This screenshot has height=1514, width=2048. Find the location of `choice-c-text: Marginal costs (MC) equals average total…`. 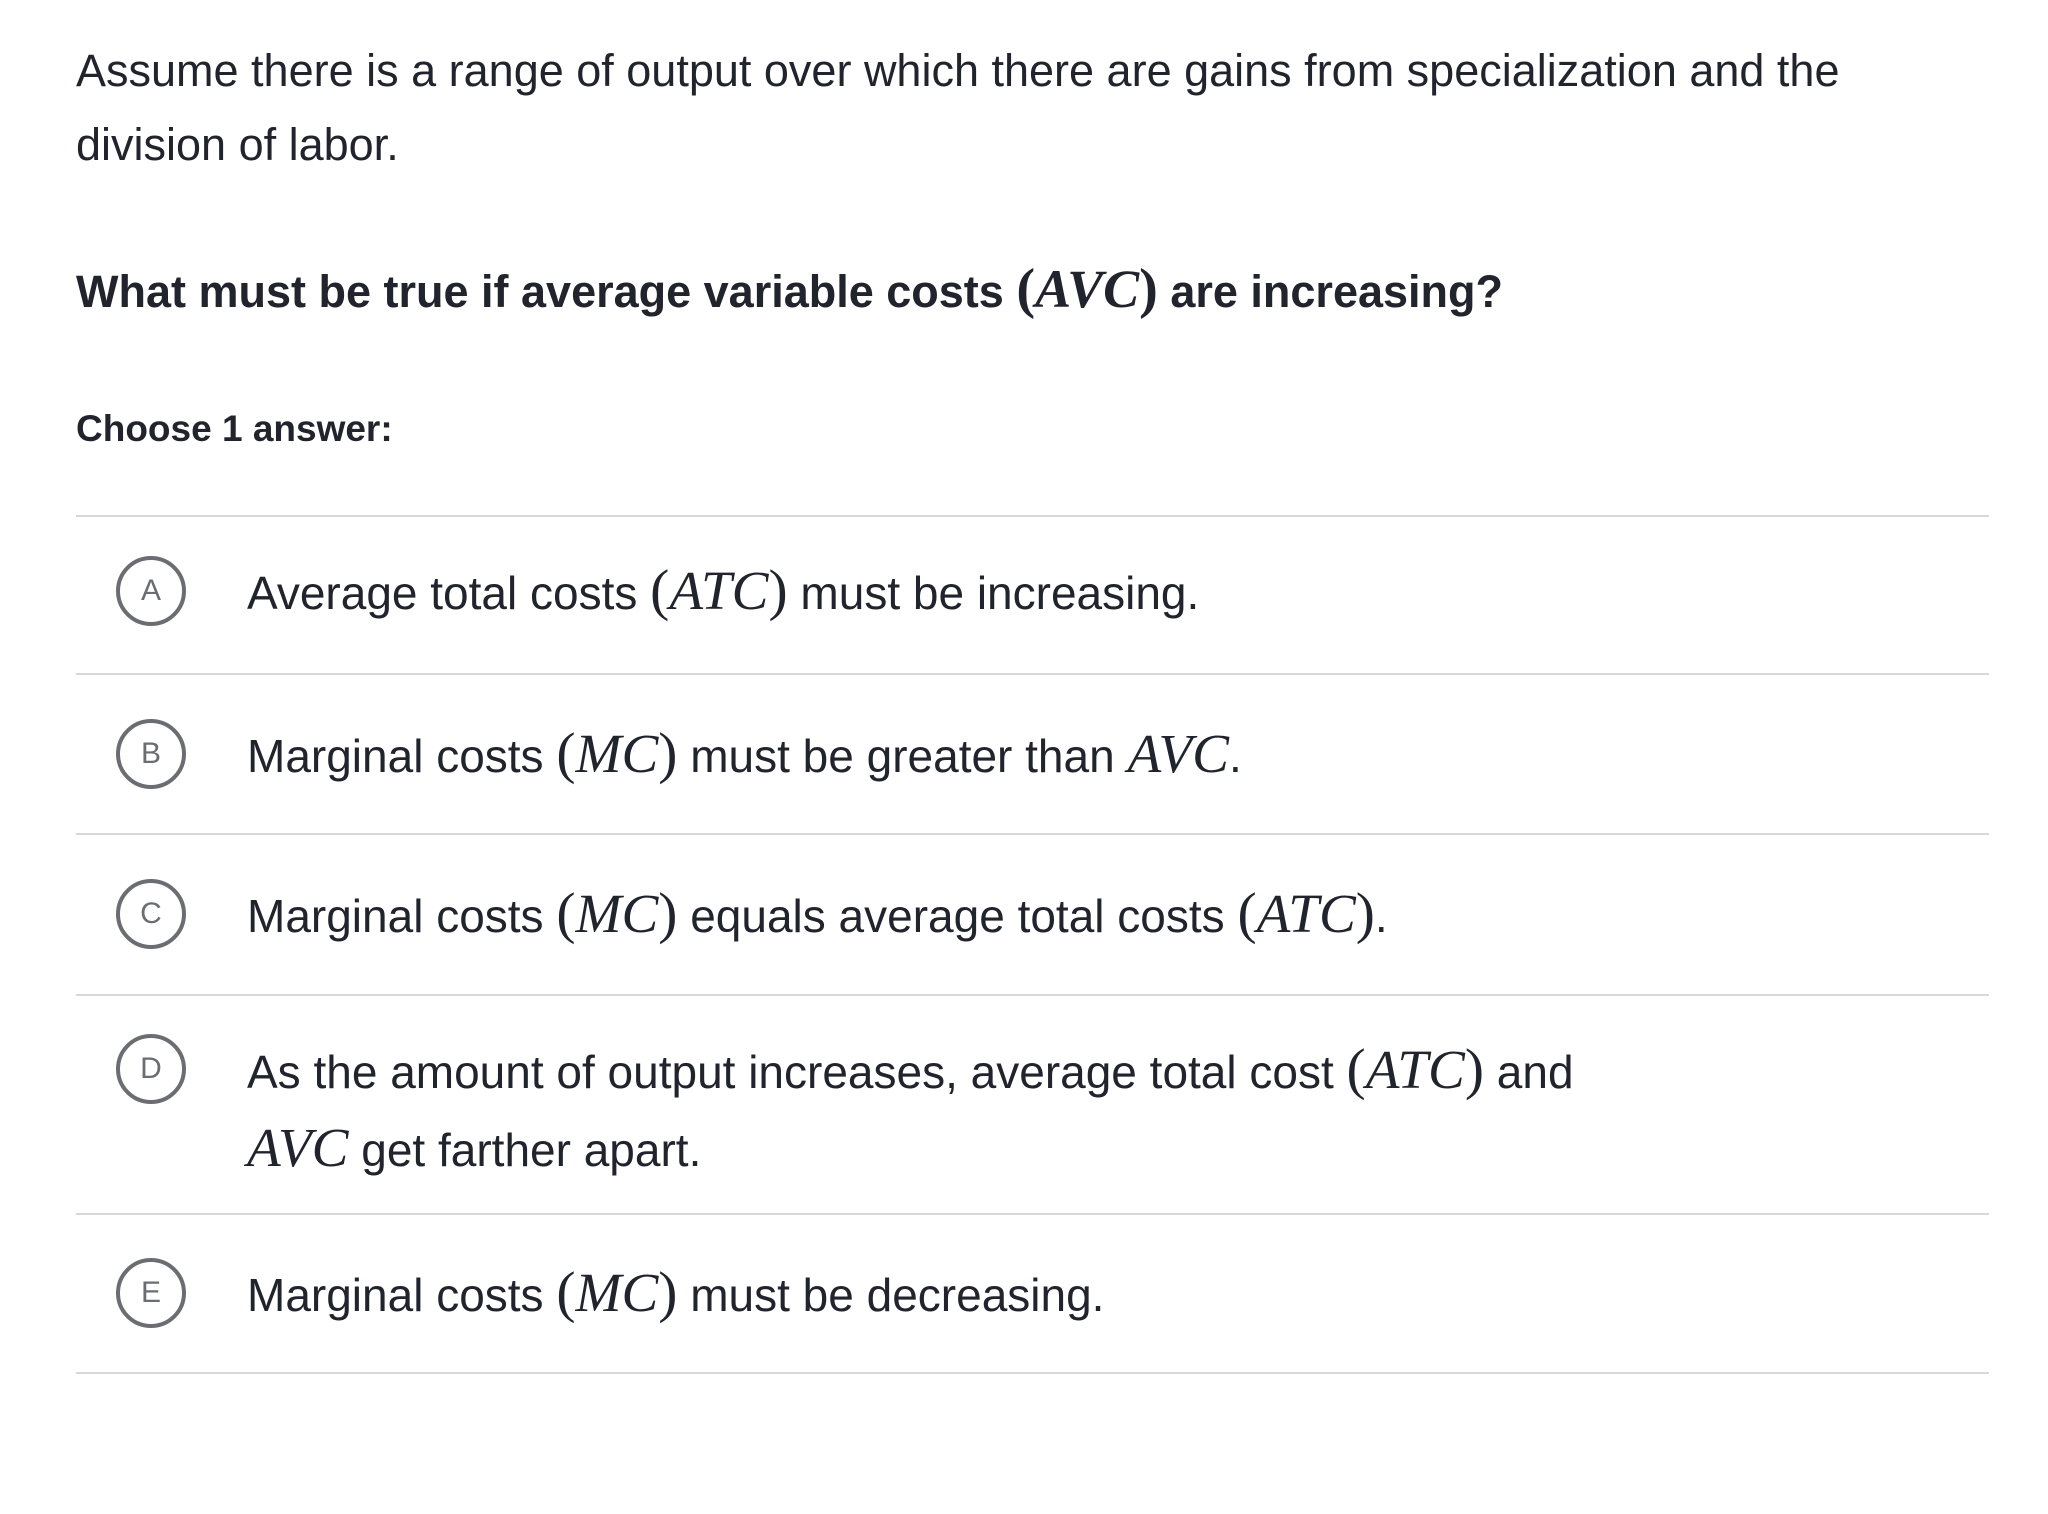

choice-c-text: Marginal costs (MC) equals average total… is located at coordinates (1122, 915).